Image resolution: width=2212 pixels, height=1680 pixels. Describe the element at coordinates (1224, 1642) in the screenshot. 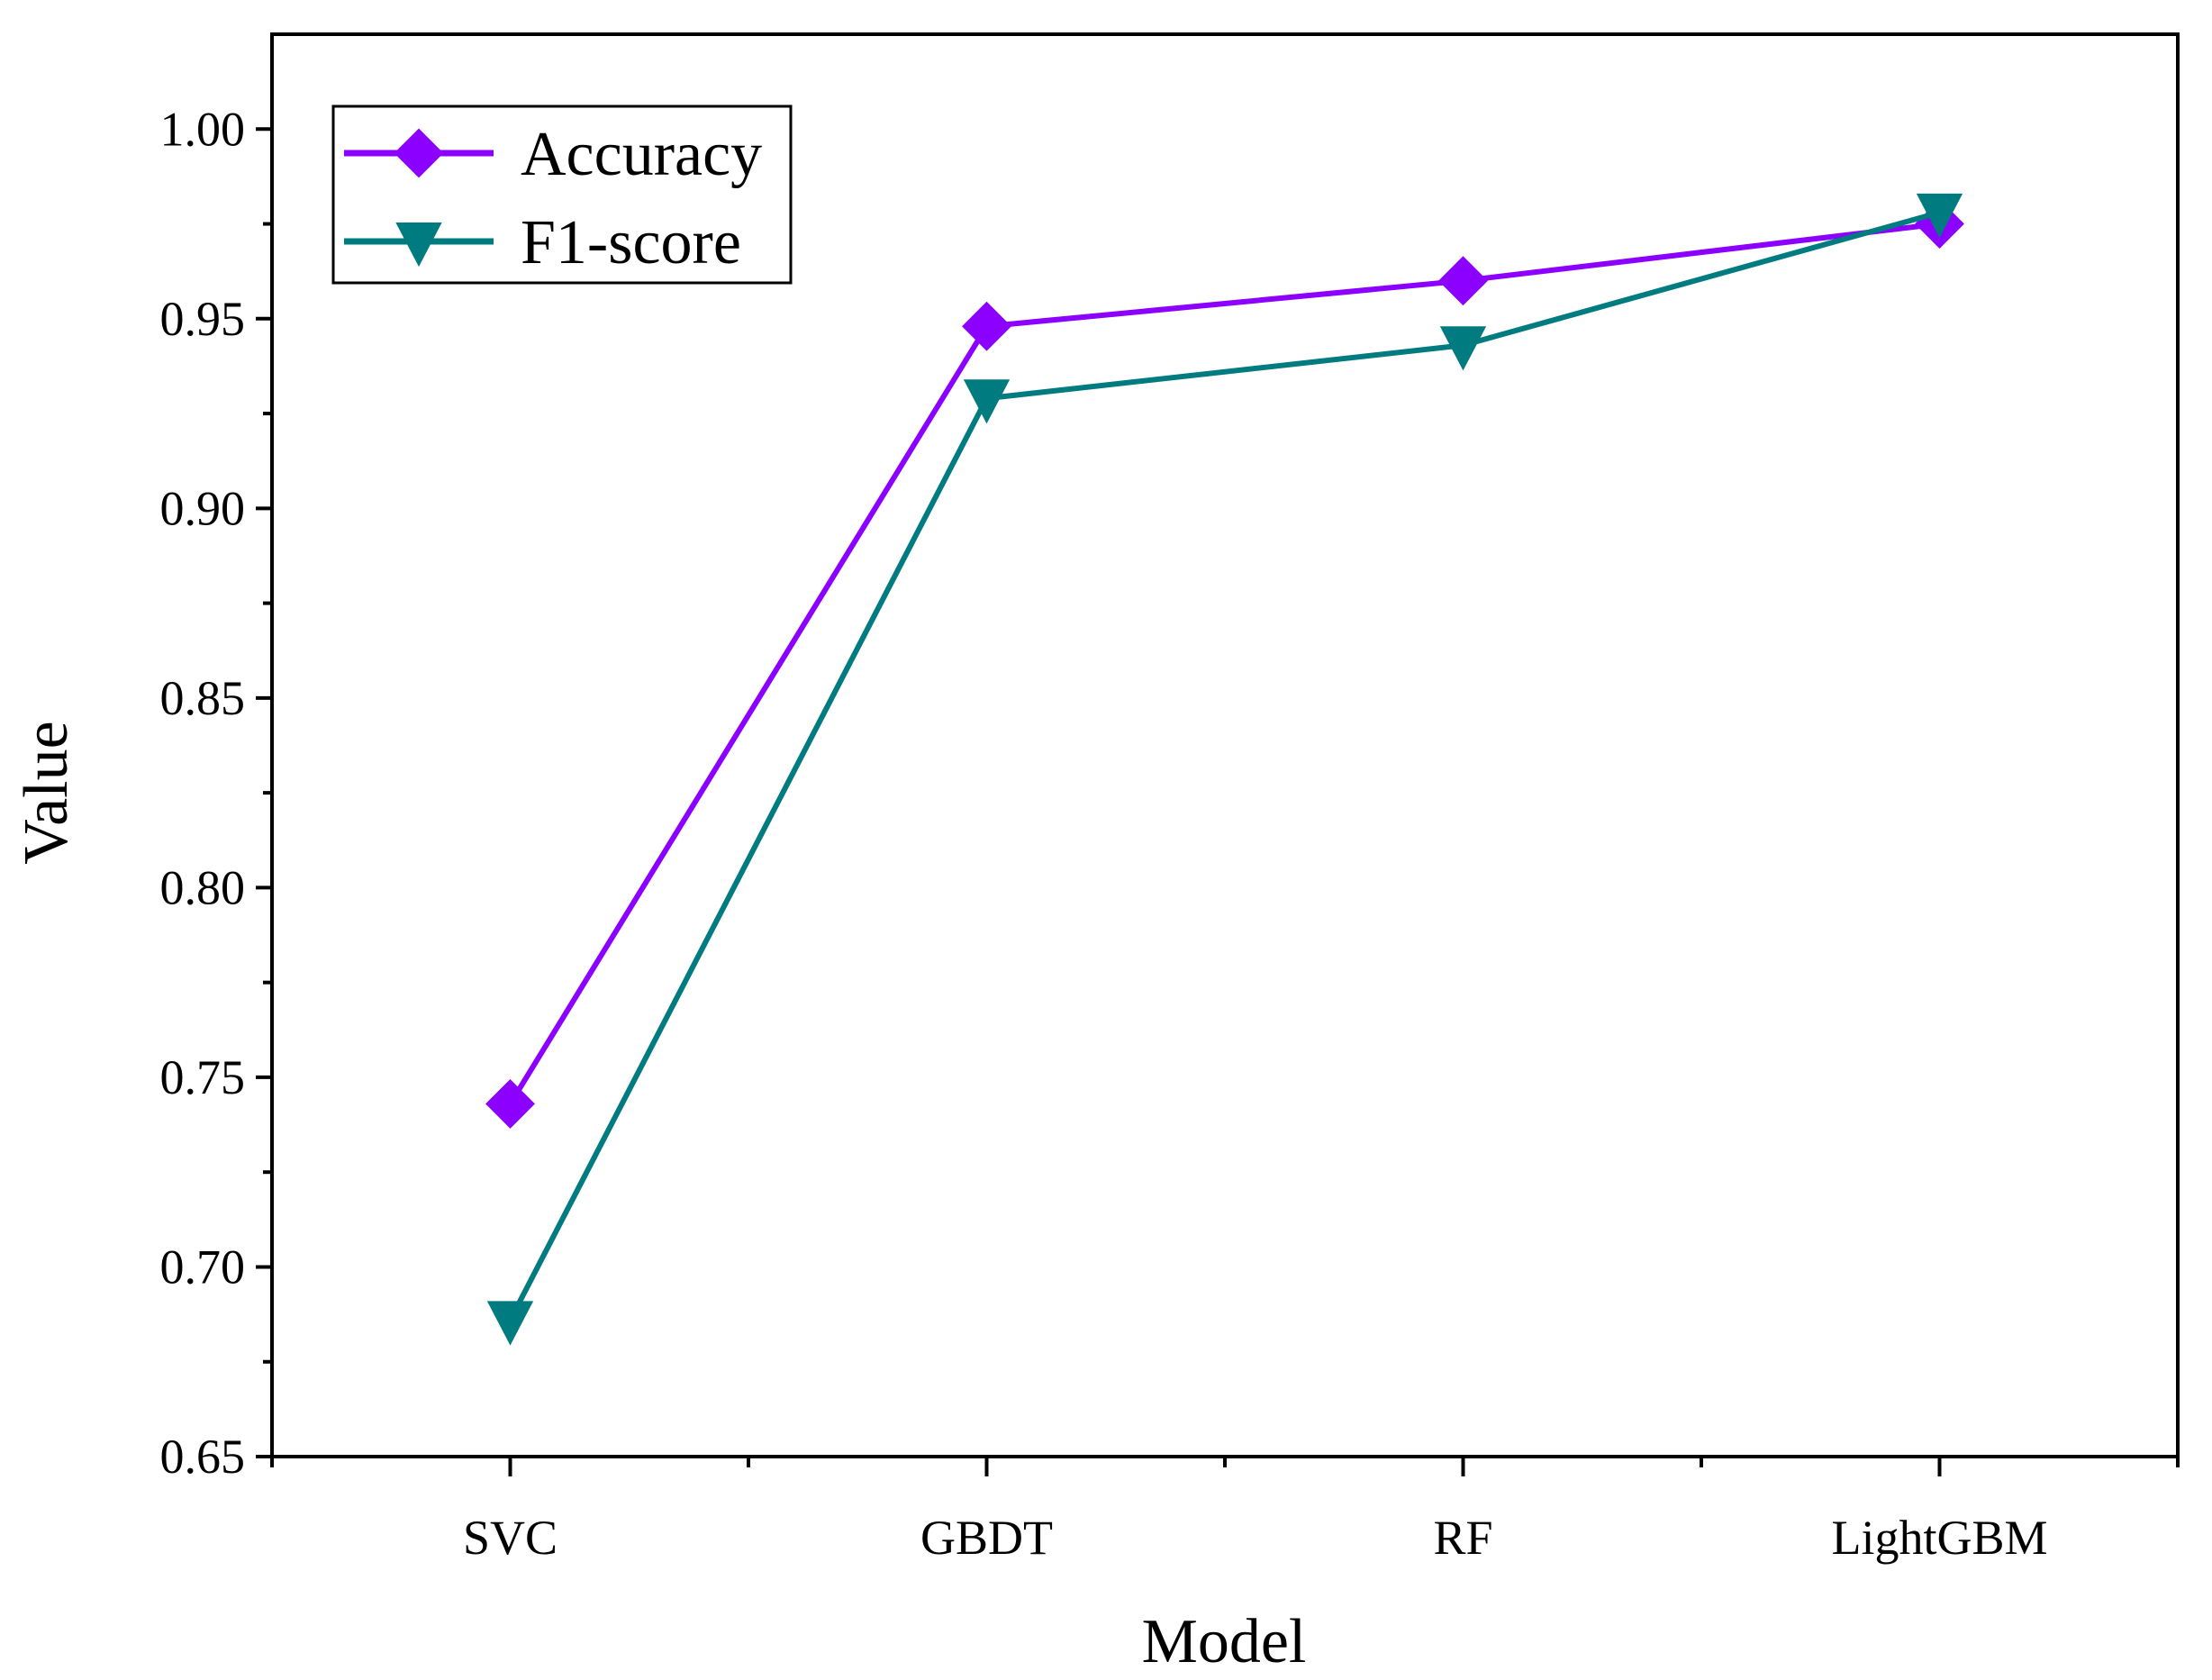

I see `x-axis-title: Model` at that location.